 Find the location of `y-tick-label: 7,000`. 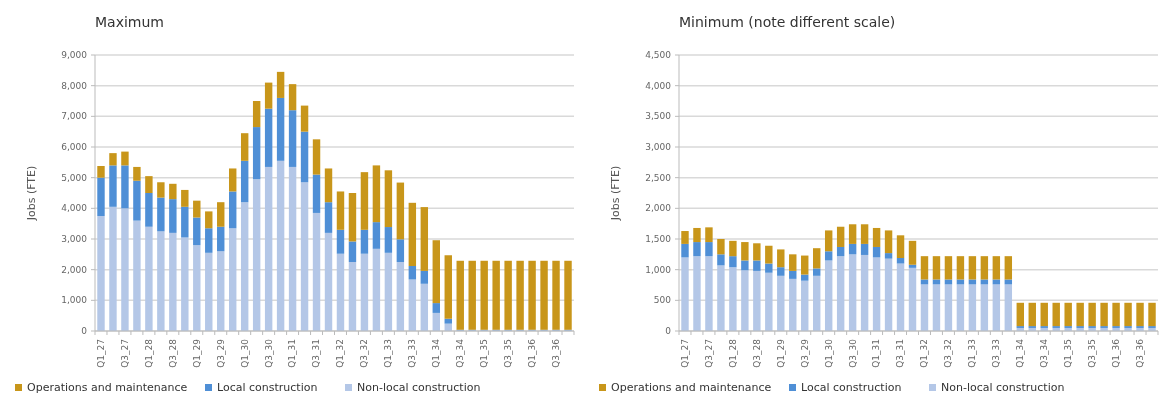

y-tick-label: 7,000 is located at coordinates (74, 116).